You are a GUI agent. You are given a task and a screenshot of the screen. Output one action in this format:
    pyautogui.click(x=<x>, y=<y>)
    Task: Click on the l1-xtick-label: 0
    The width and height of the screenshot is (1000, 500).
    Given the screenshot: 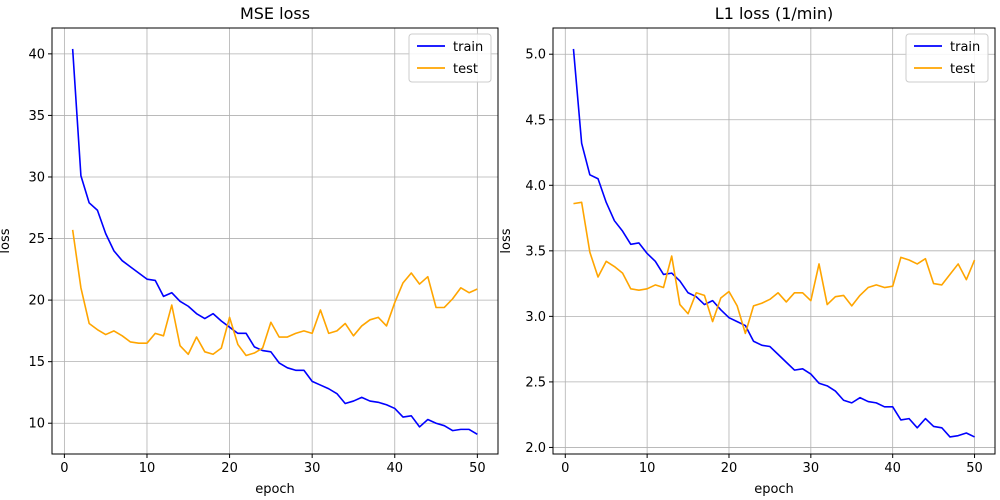 What is the action you would take?
    pyautogui.click(x=565, y=468)
    